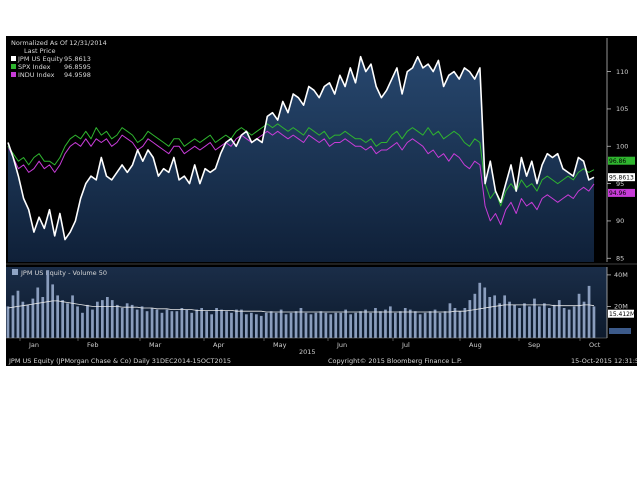 The height and width of the screenshot is (480, 640). I want to click on x-axis: Jan Feb Mar Apr May Jun Jul Aug Sep Oct 2015, so click(306, 346).